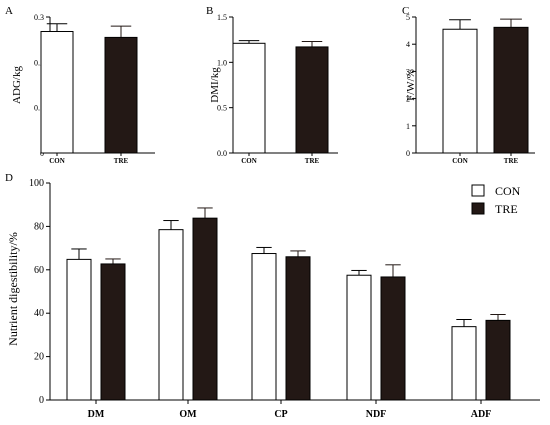 The height and width of the screenshot is (425, 550). What do you see at coordinates (408, 99) in the screenshot?
I see `y-tick-label: 2` at bounding box center [408, 99].